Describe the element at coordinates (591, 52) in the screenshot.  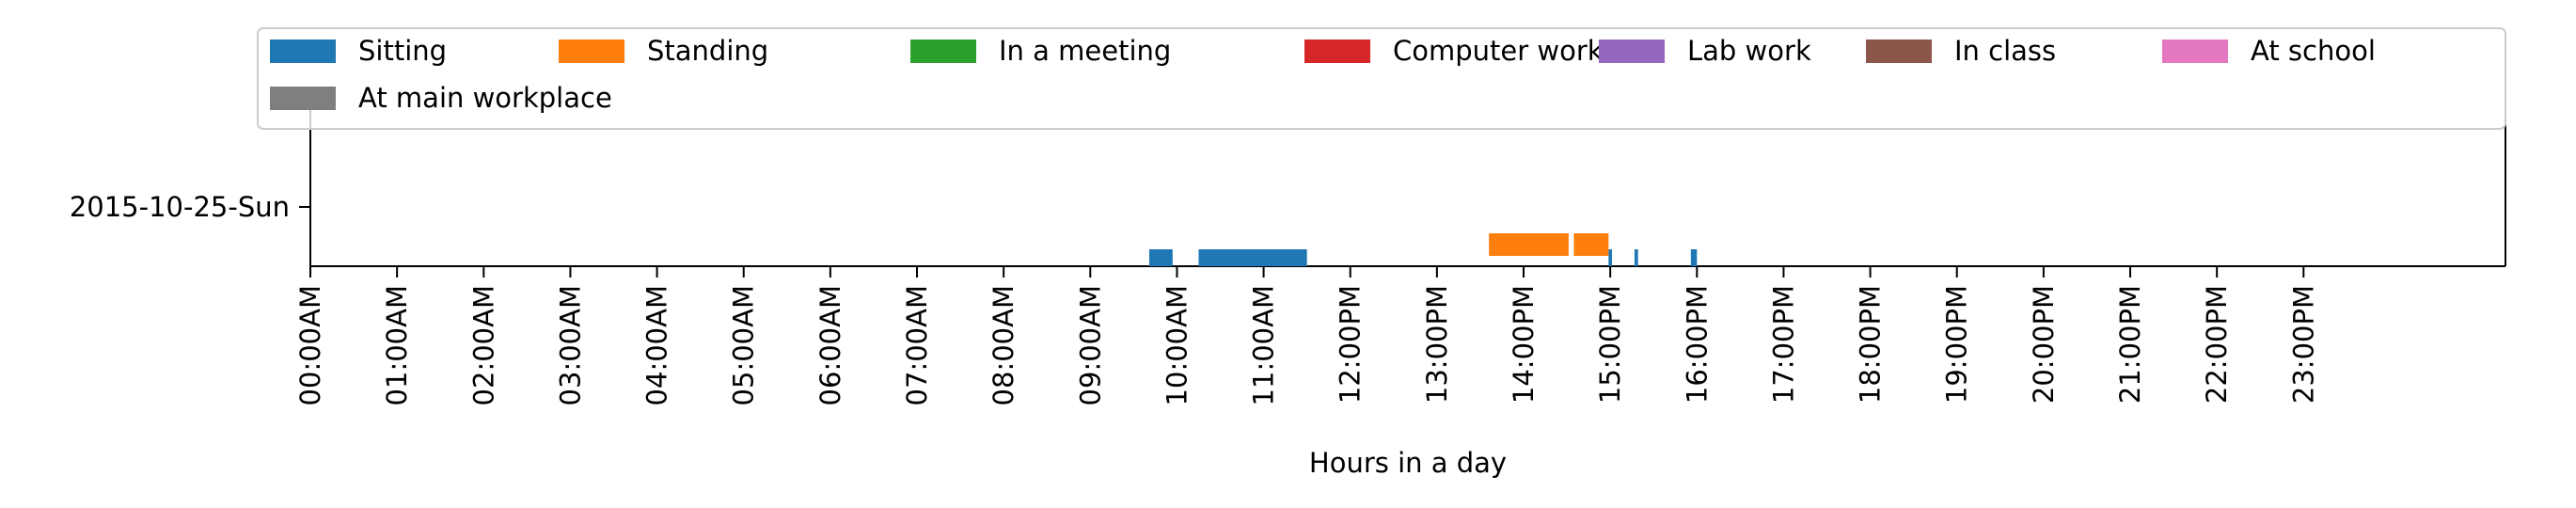
I see `legend-swatch-standing` at that location.